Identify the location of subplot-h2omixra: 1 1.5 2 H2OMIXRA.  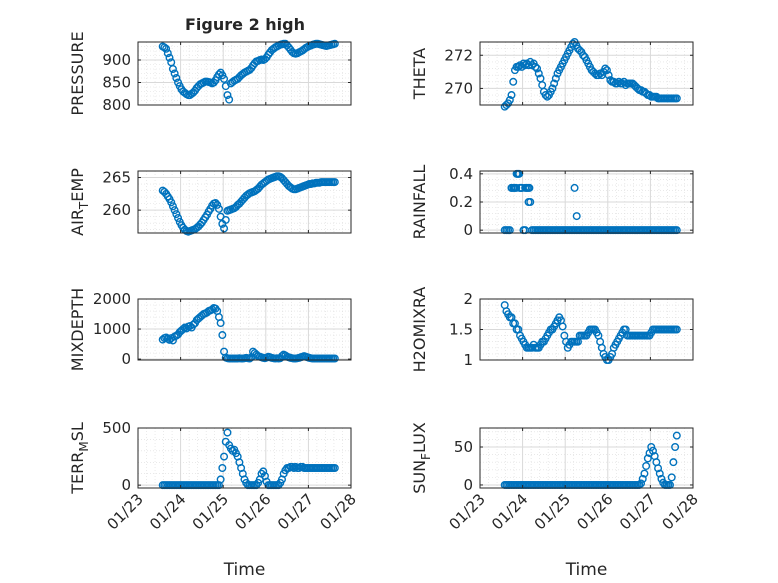
(552, 329).